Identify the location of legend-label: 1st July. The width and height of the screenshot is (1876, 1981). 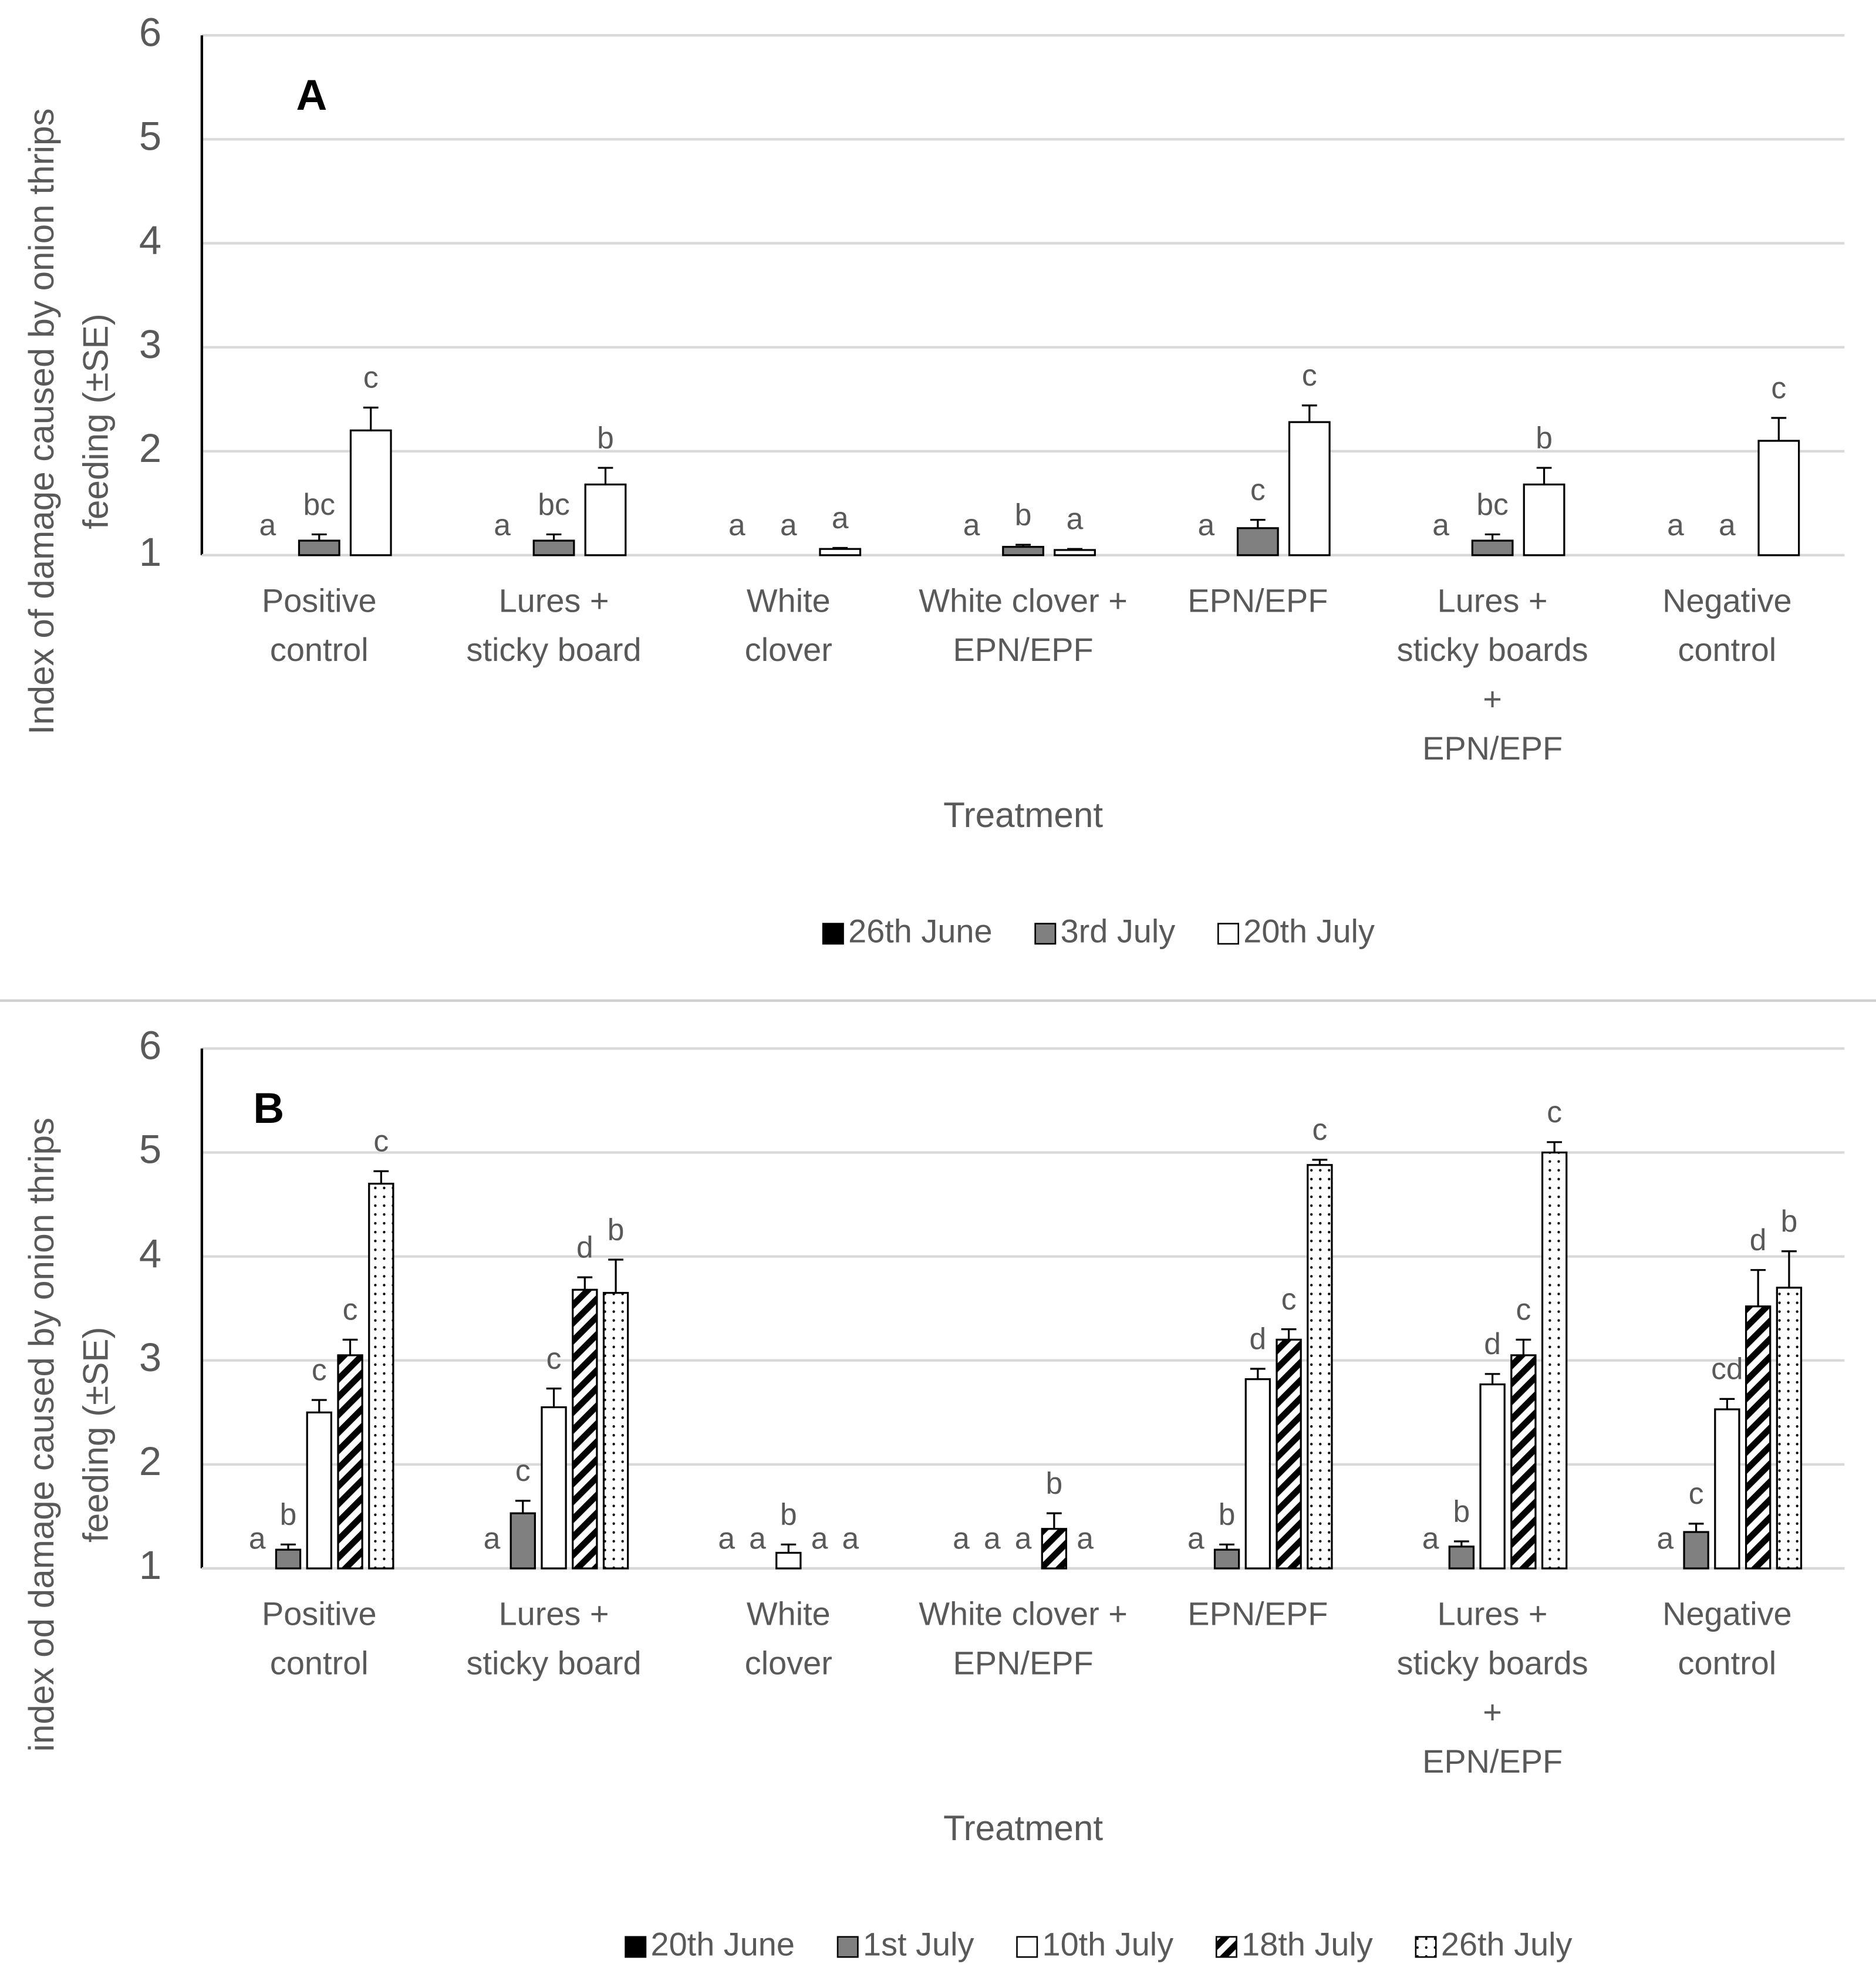
(918, 1944).